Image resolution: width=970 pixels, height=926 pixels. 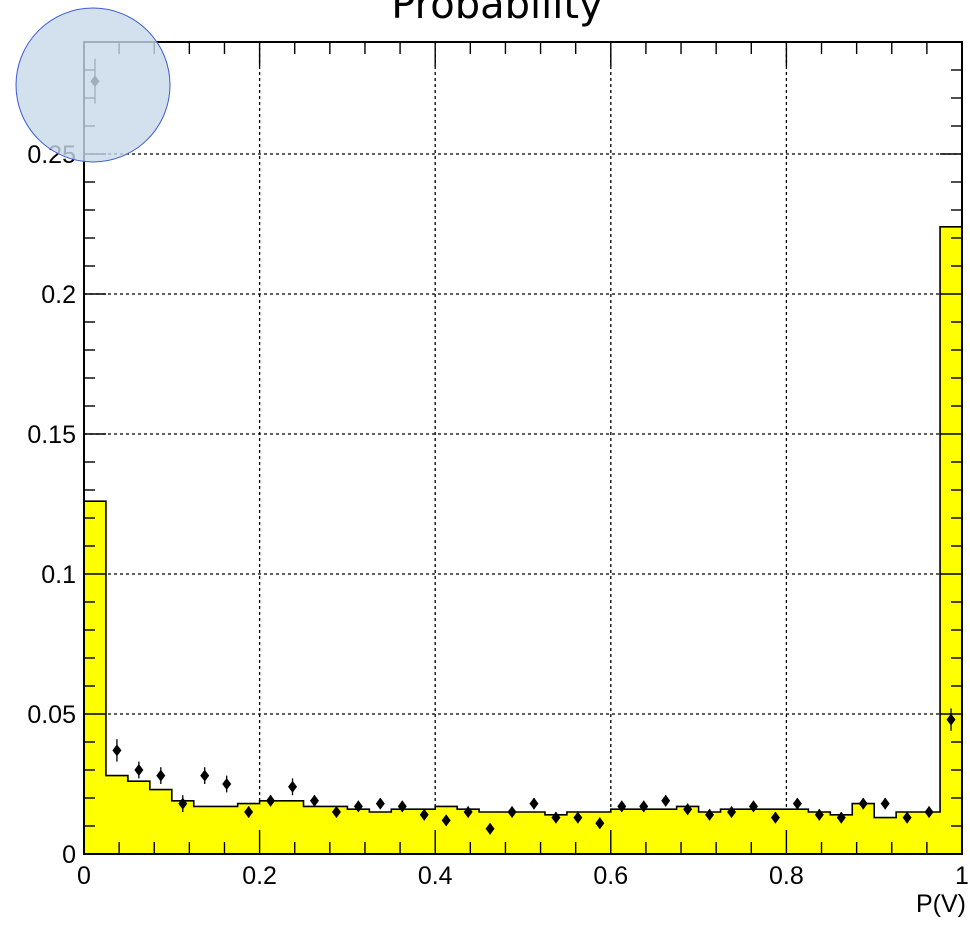 What do you see at coordinates (51, 435) in the screenshot?
I see `y-tick-label: 0.15` at bounding box center [51, 435].